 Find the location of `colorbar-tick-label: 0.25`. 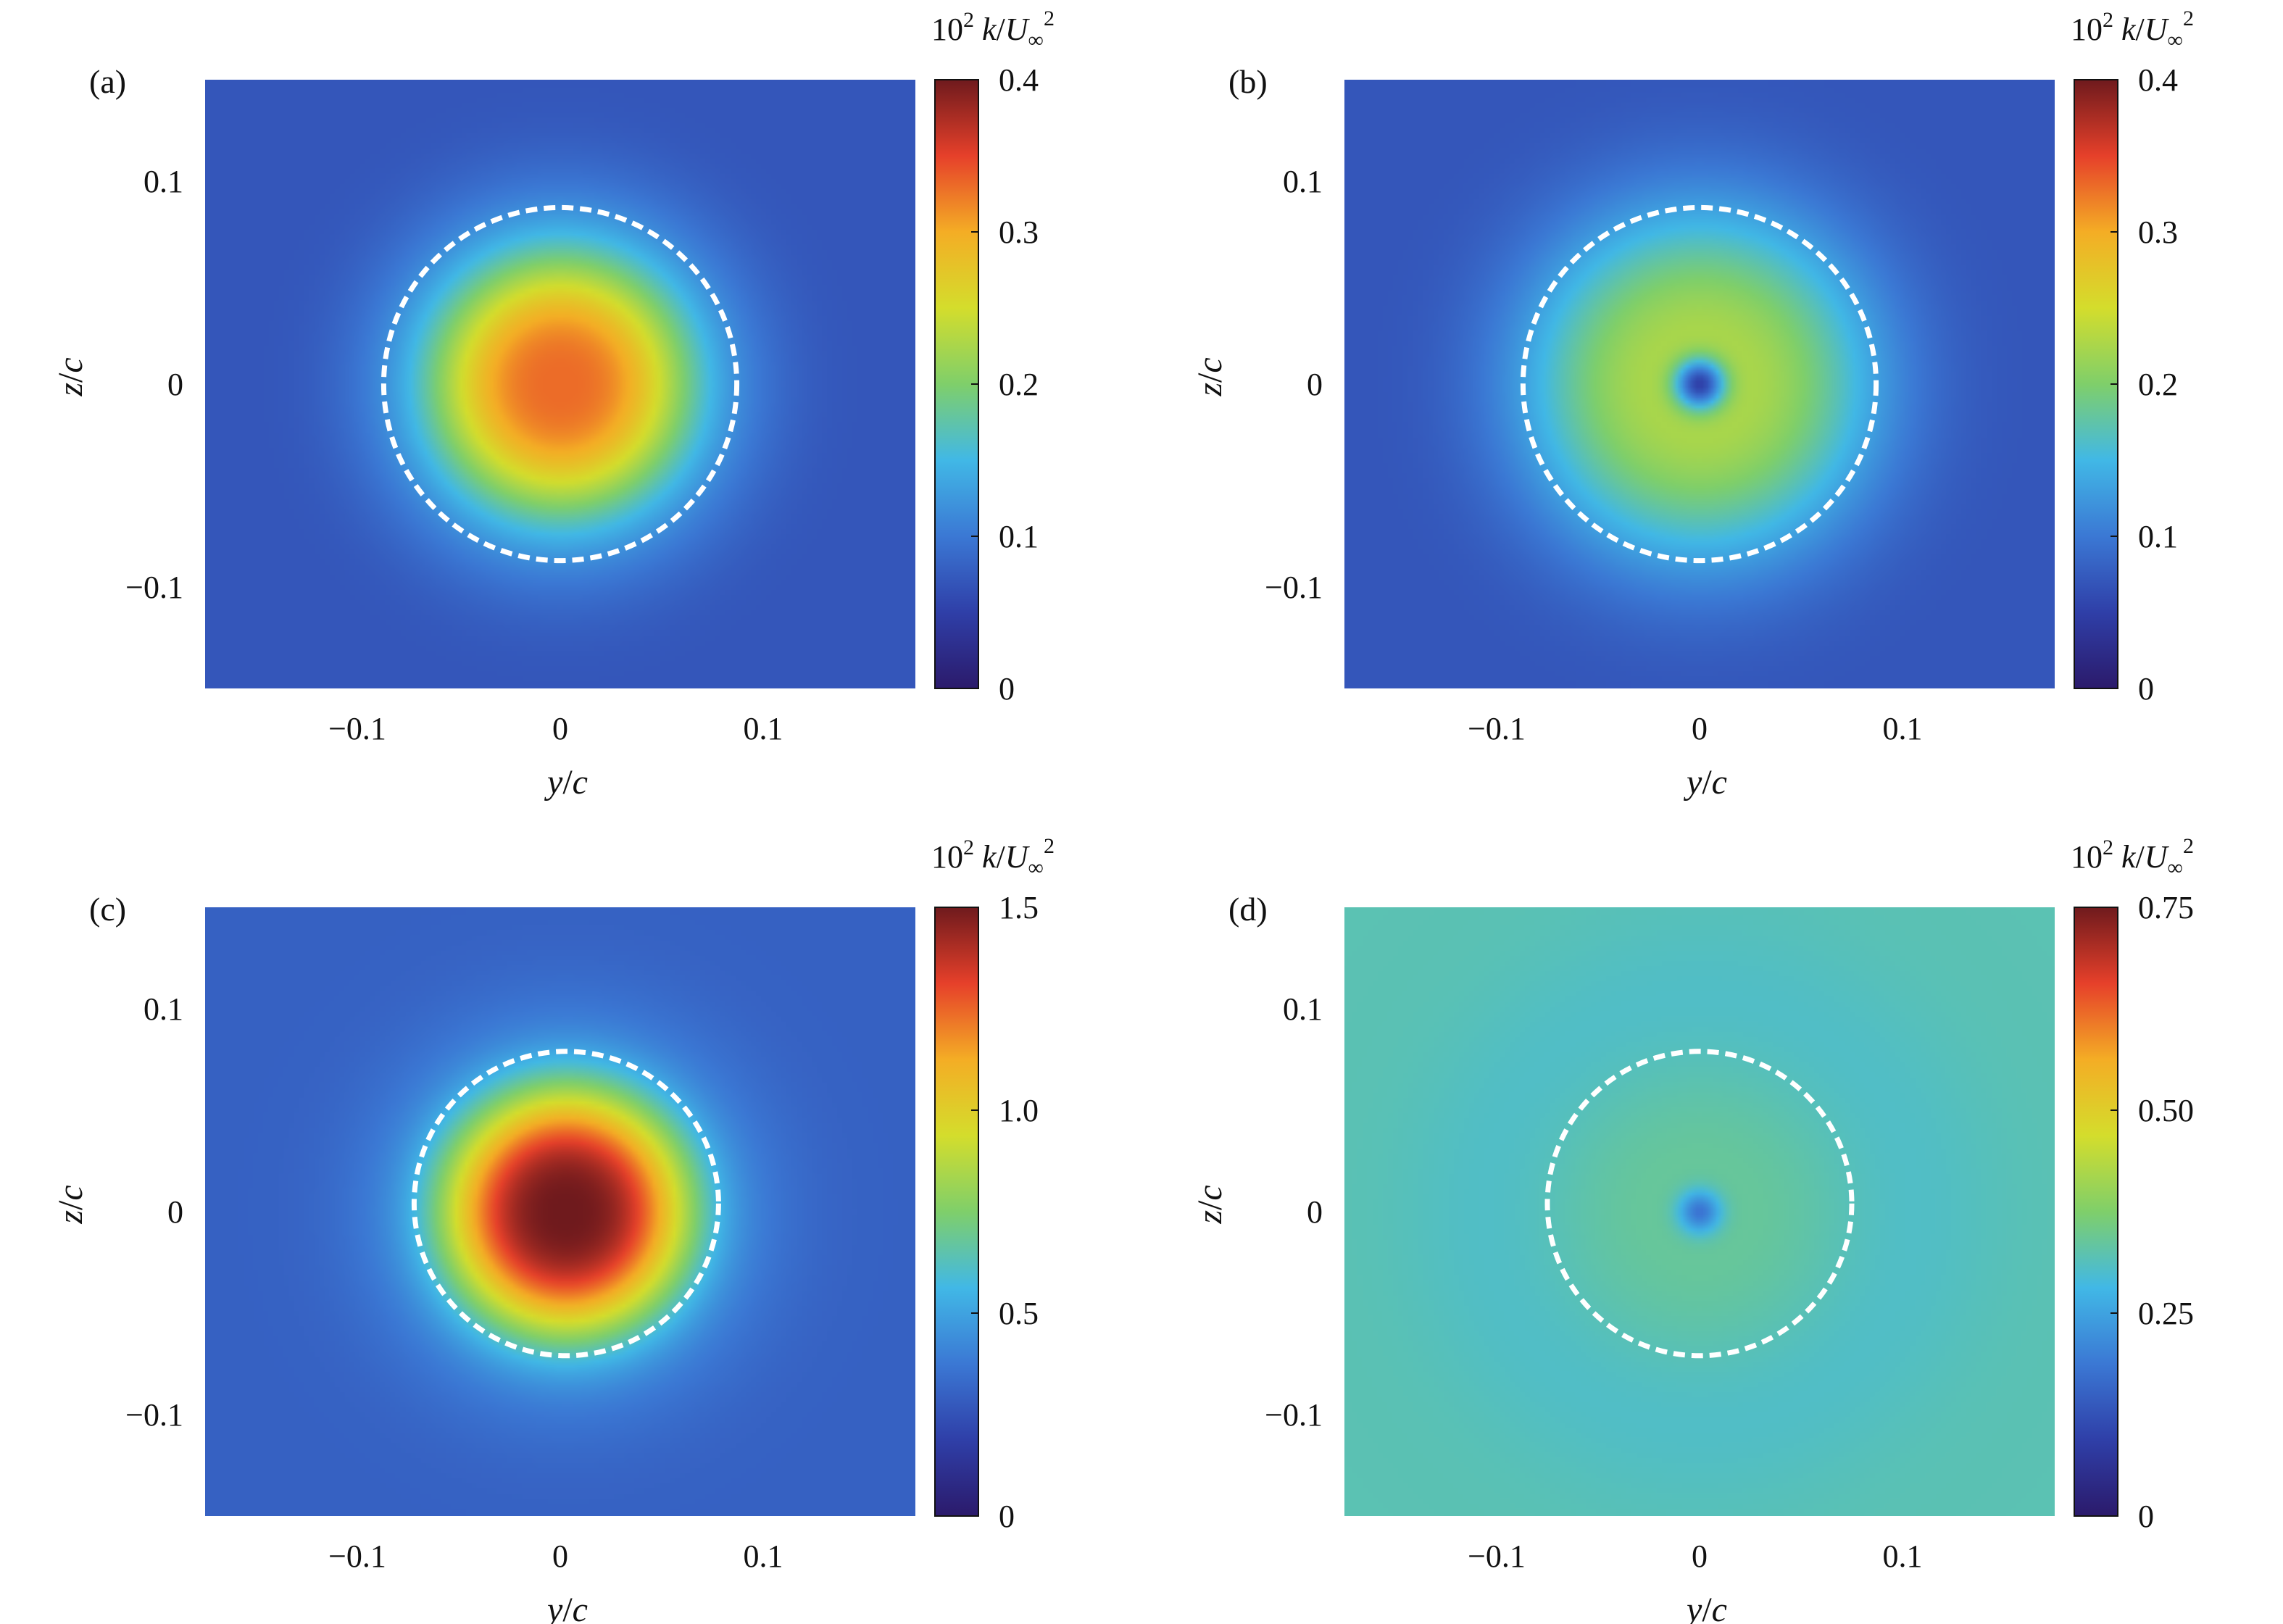

colorbar-tick-label: 0.25 is located at coordinates (2166, 1313).